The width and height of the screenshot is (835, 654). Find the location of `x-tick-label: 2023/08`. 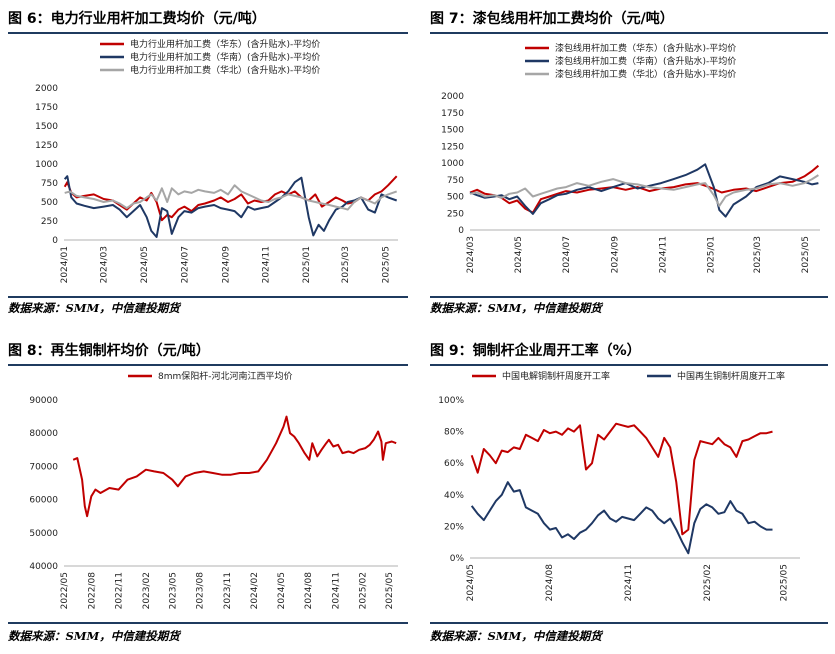

x-tick-label: 2023/08 is located at coordinates (201, 591).